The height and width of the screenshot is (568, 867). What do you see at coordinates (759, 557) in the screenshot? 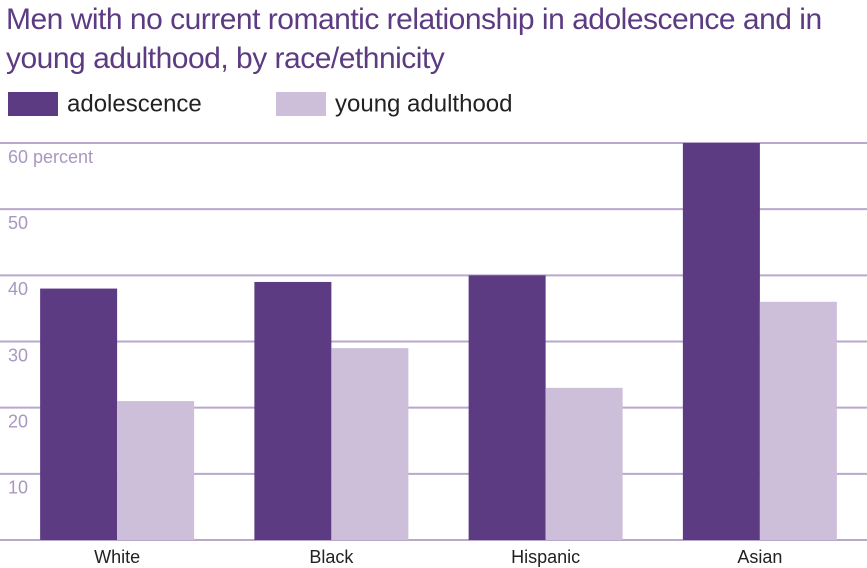
I see `x-tick-label: Asian` at bounding box center [759, 557].